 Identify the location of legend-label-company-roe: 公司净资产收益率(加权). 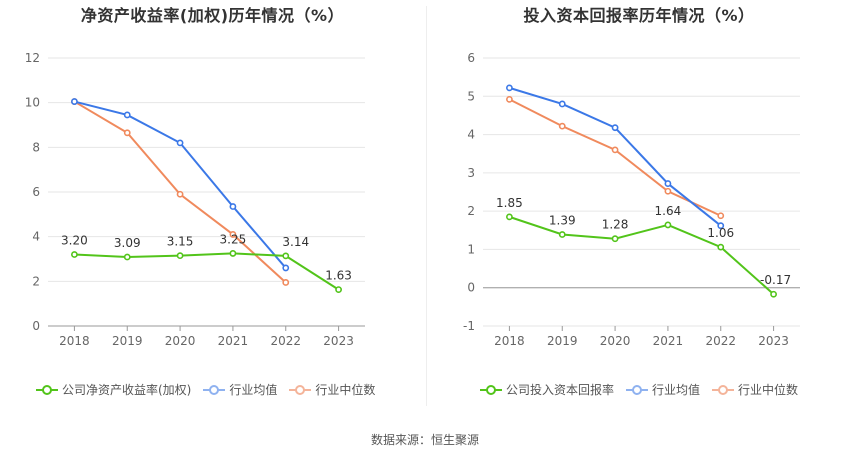
(127, 390).